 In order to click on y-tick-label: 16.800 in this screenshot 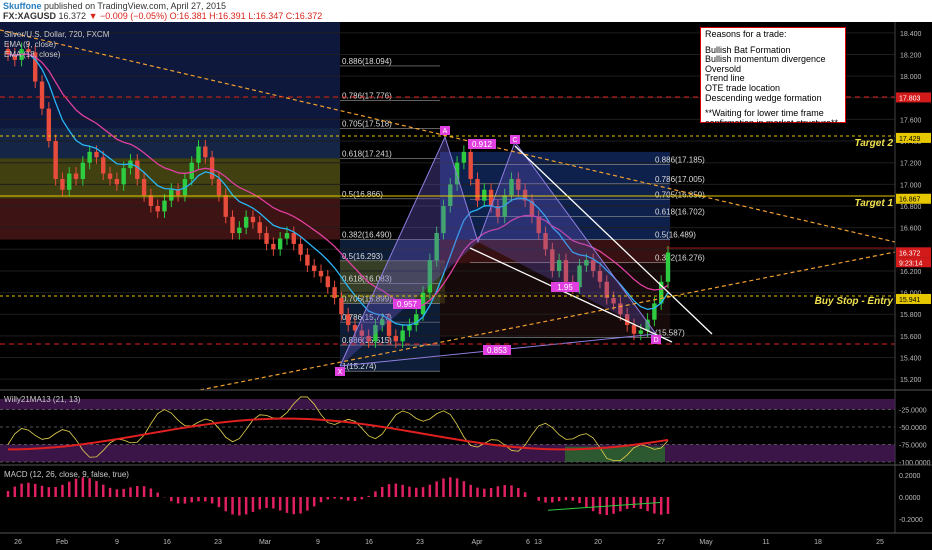, I will do `click(911, 207)`.